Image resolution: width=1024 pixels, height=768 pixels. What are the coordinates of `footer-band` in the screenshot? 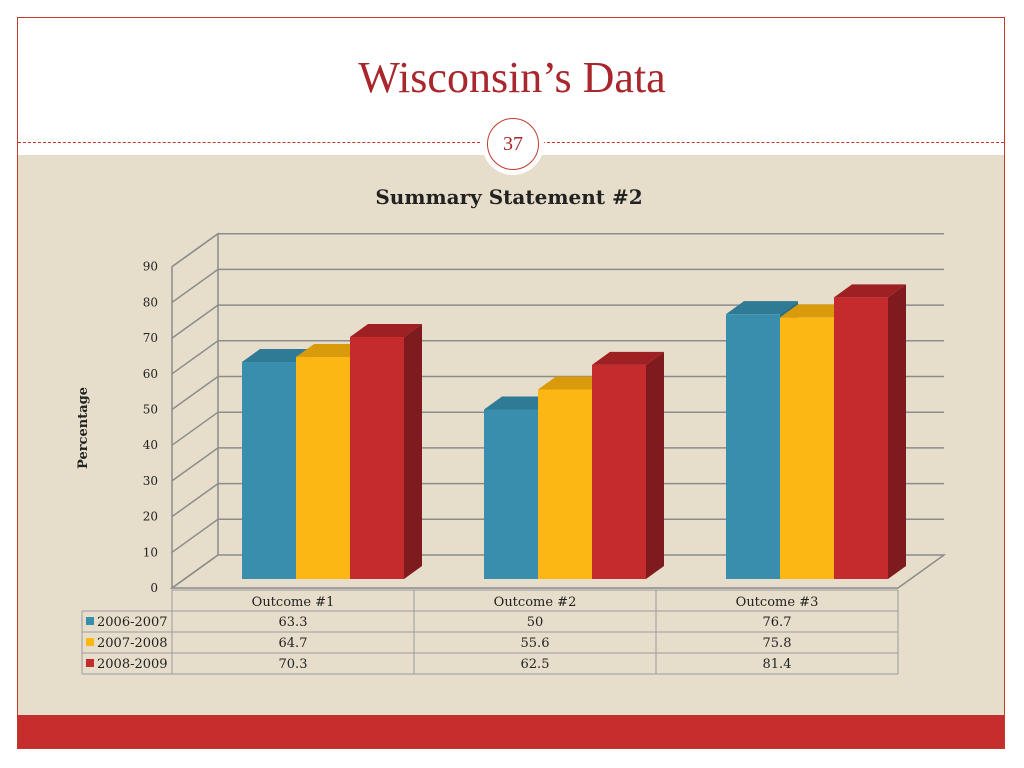 It's located at (511, 731).